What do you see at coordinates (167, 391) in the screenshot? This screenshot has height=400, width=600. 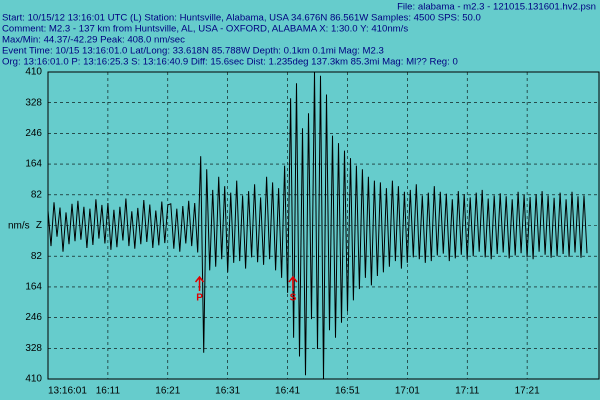 I see `x-tick-label: 16:21` at bounding box center [167, 391].